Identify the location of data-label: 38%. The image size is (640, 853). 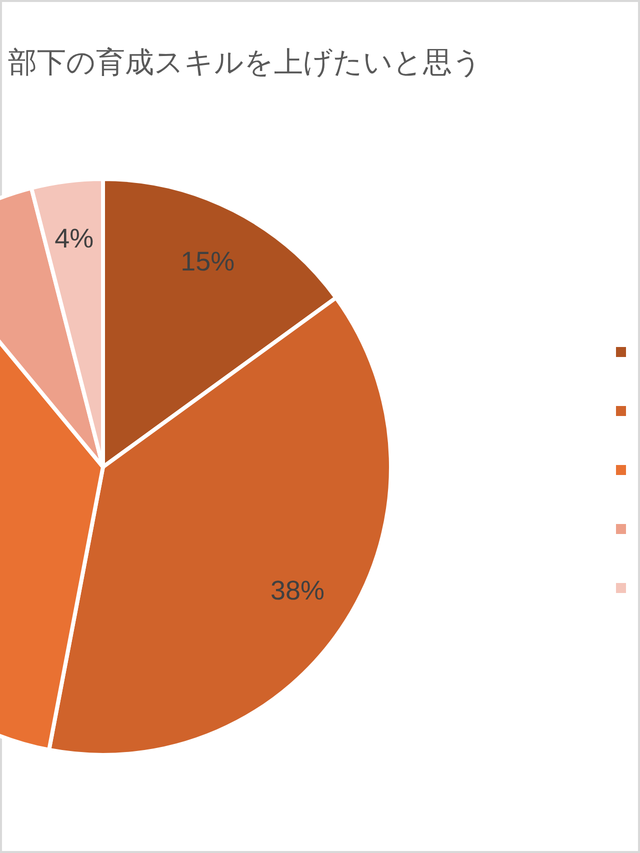
(297, 590).